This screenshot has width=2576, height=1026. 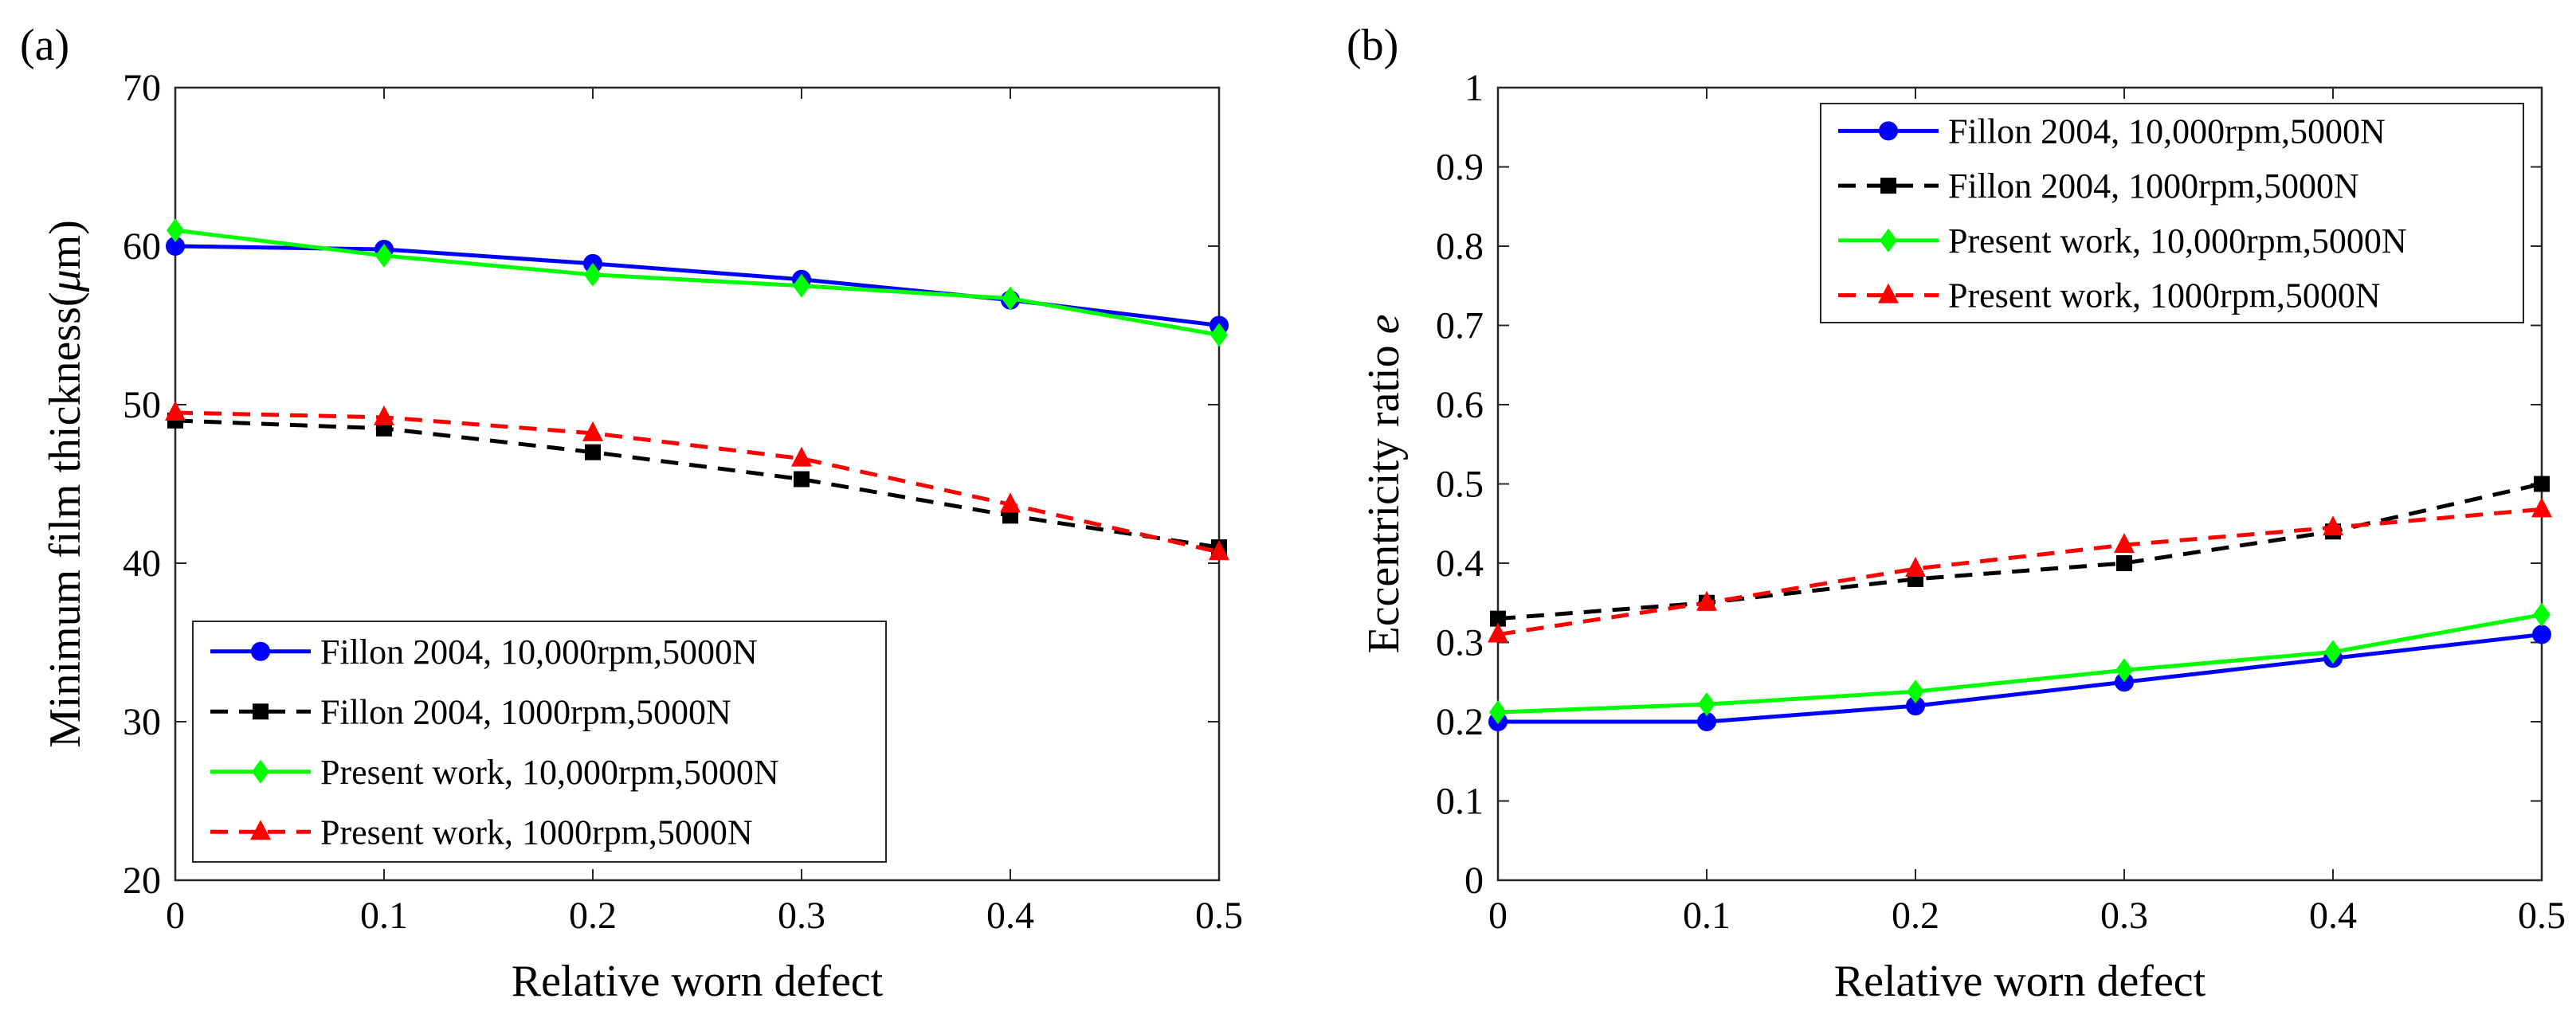 I want to click on panel-label: (a), so click(x=45, y=45).